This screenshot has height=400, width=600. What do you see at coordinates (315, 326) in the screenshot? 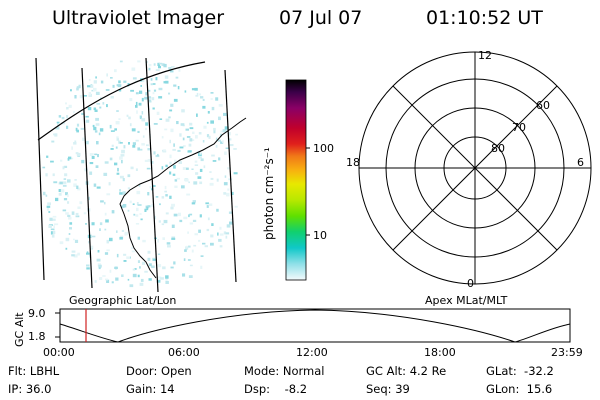
I see `orbit-altitude-curve` at bounding box center [315, 326].